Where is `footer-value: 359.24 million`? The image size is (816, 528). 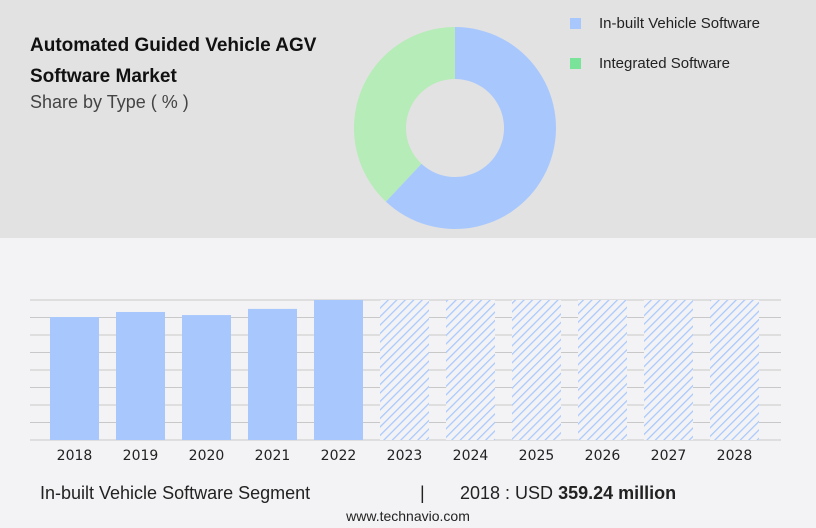 footer-value: 359.24 million is located at coordinates (617, 493).